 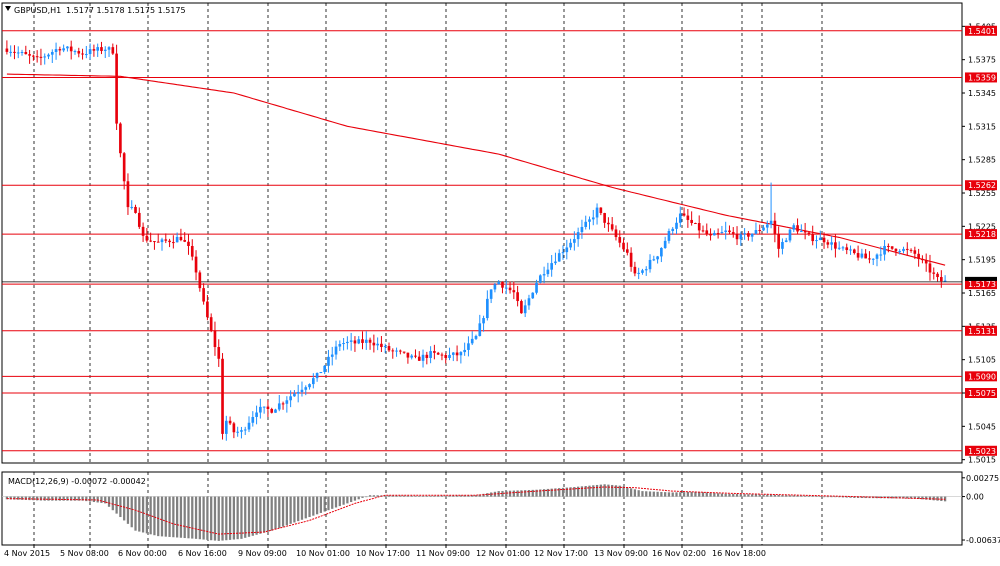 What do you see at coordinates (126, 10) in the screenshot?
I see `ohlc-readout: 1.5177 1.5178 1.5175 1.5175` at bounding box center [126, 10].